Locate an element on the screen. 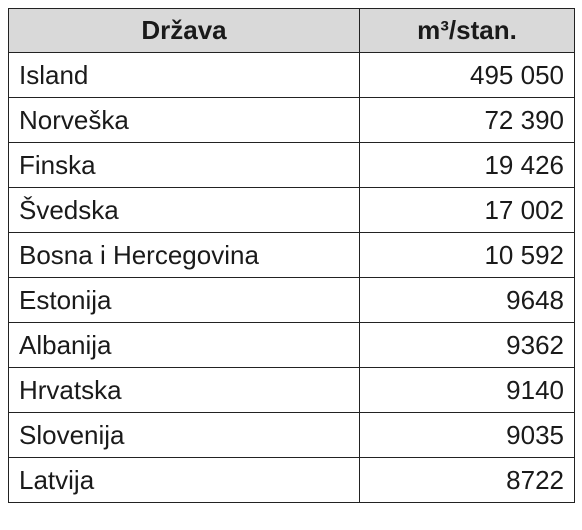  table-row: Švedska 17 002 is located at coordinates (291, 210).